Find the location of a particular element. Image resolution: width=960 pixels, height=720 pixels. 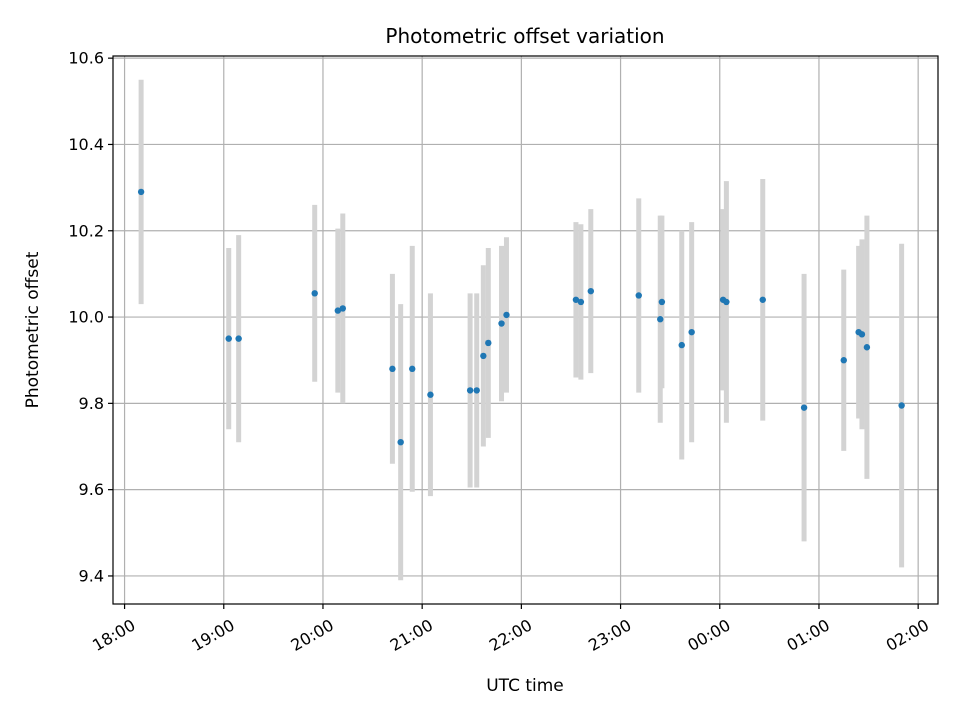

y-tick-label: 10.0 is located at coordinates (86, 317).